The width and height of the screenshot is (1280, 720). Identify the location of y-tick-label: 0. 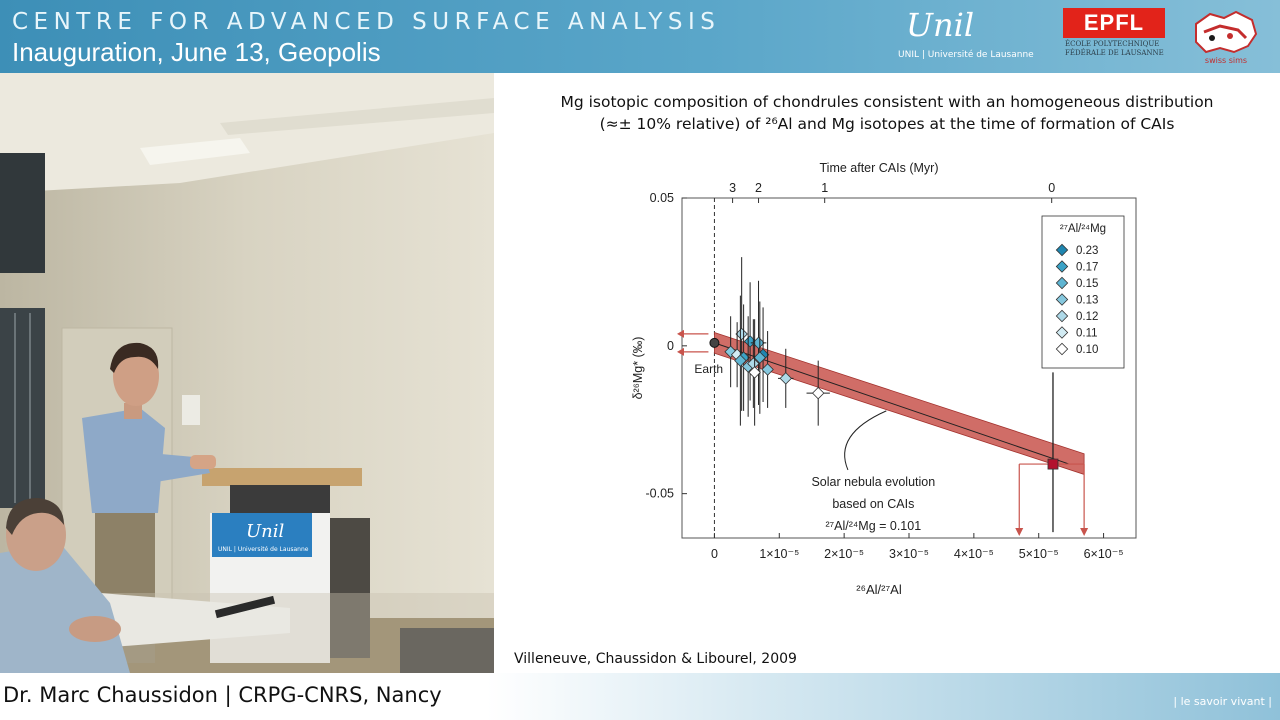
(670, 346).